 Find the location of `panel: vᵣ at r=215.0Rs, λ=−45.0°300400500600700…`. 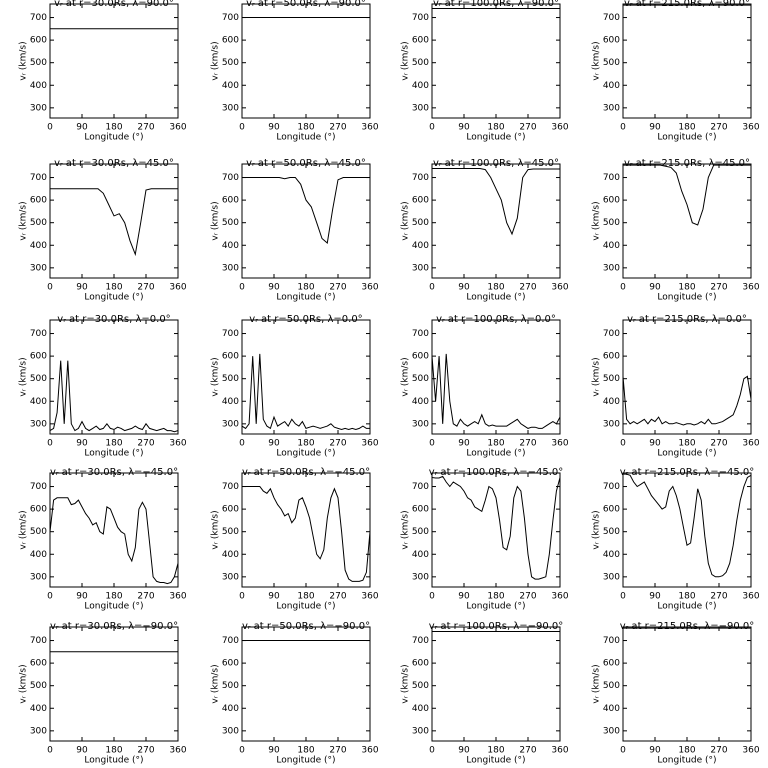

panel: vᵣ at r=215.0Rs, λ=−45.0°300400500600700… is located at coordinates (676, 539).